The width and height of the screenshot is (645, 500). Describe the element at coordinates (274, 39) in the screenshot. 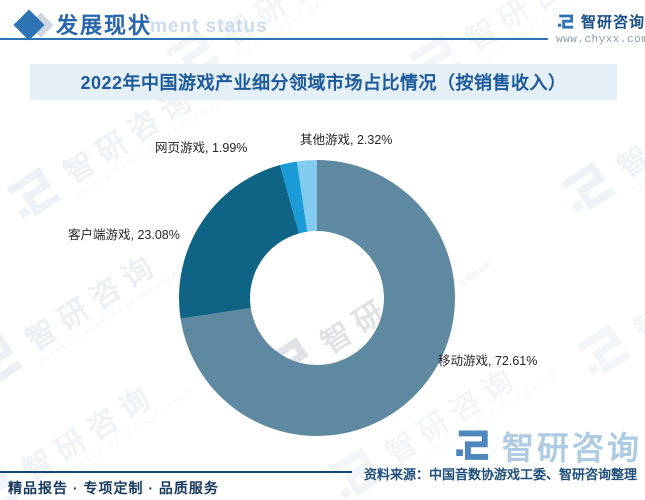

I see `header-divider` at that location.